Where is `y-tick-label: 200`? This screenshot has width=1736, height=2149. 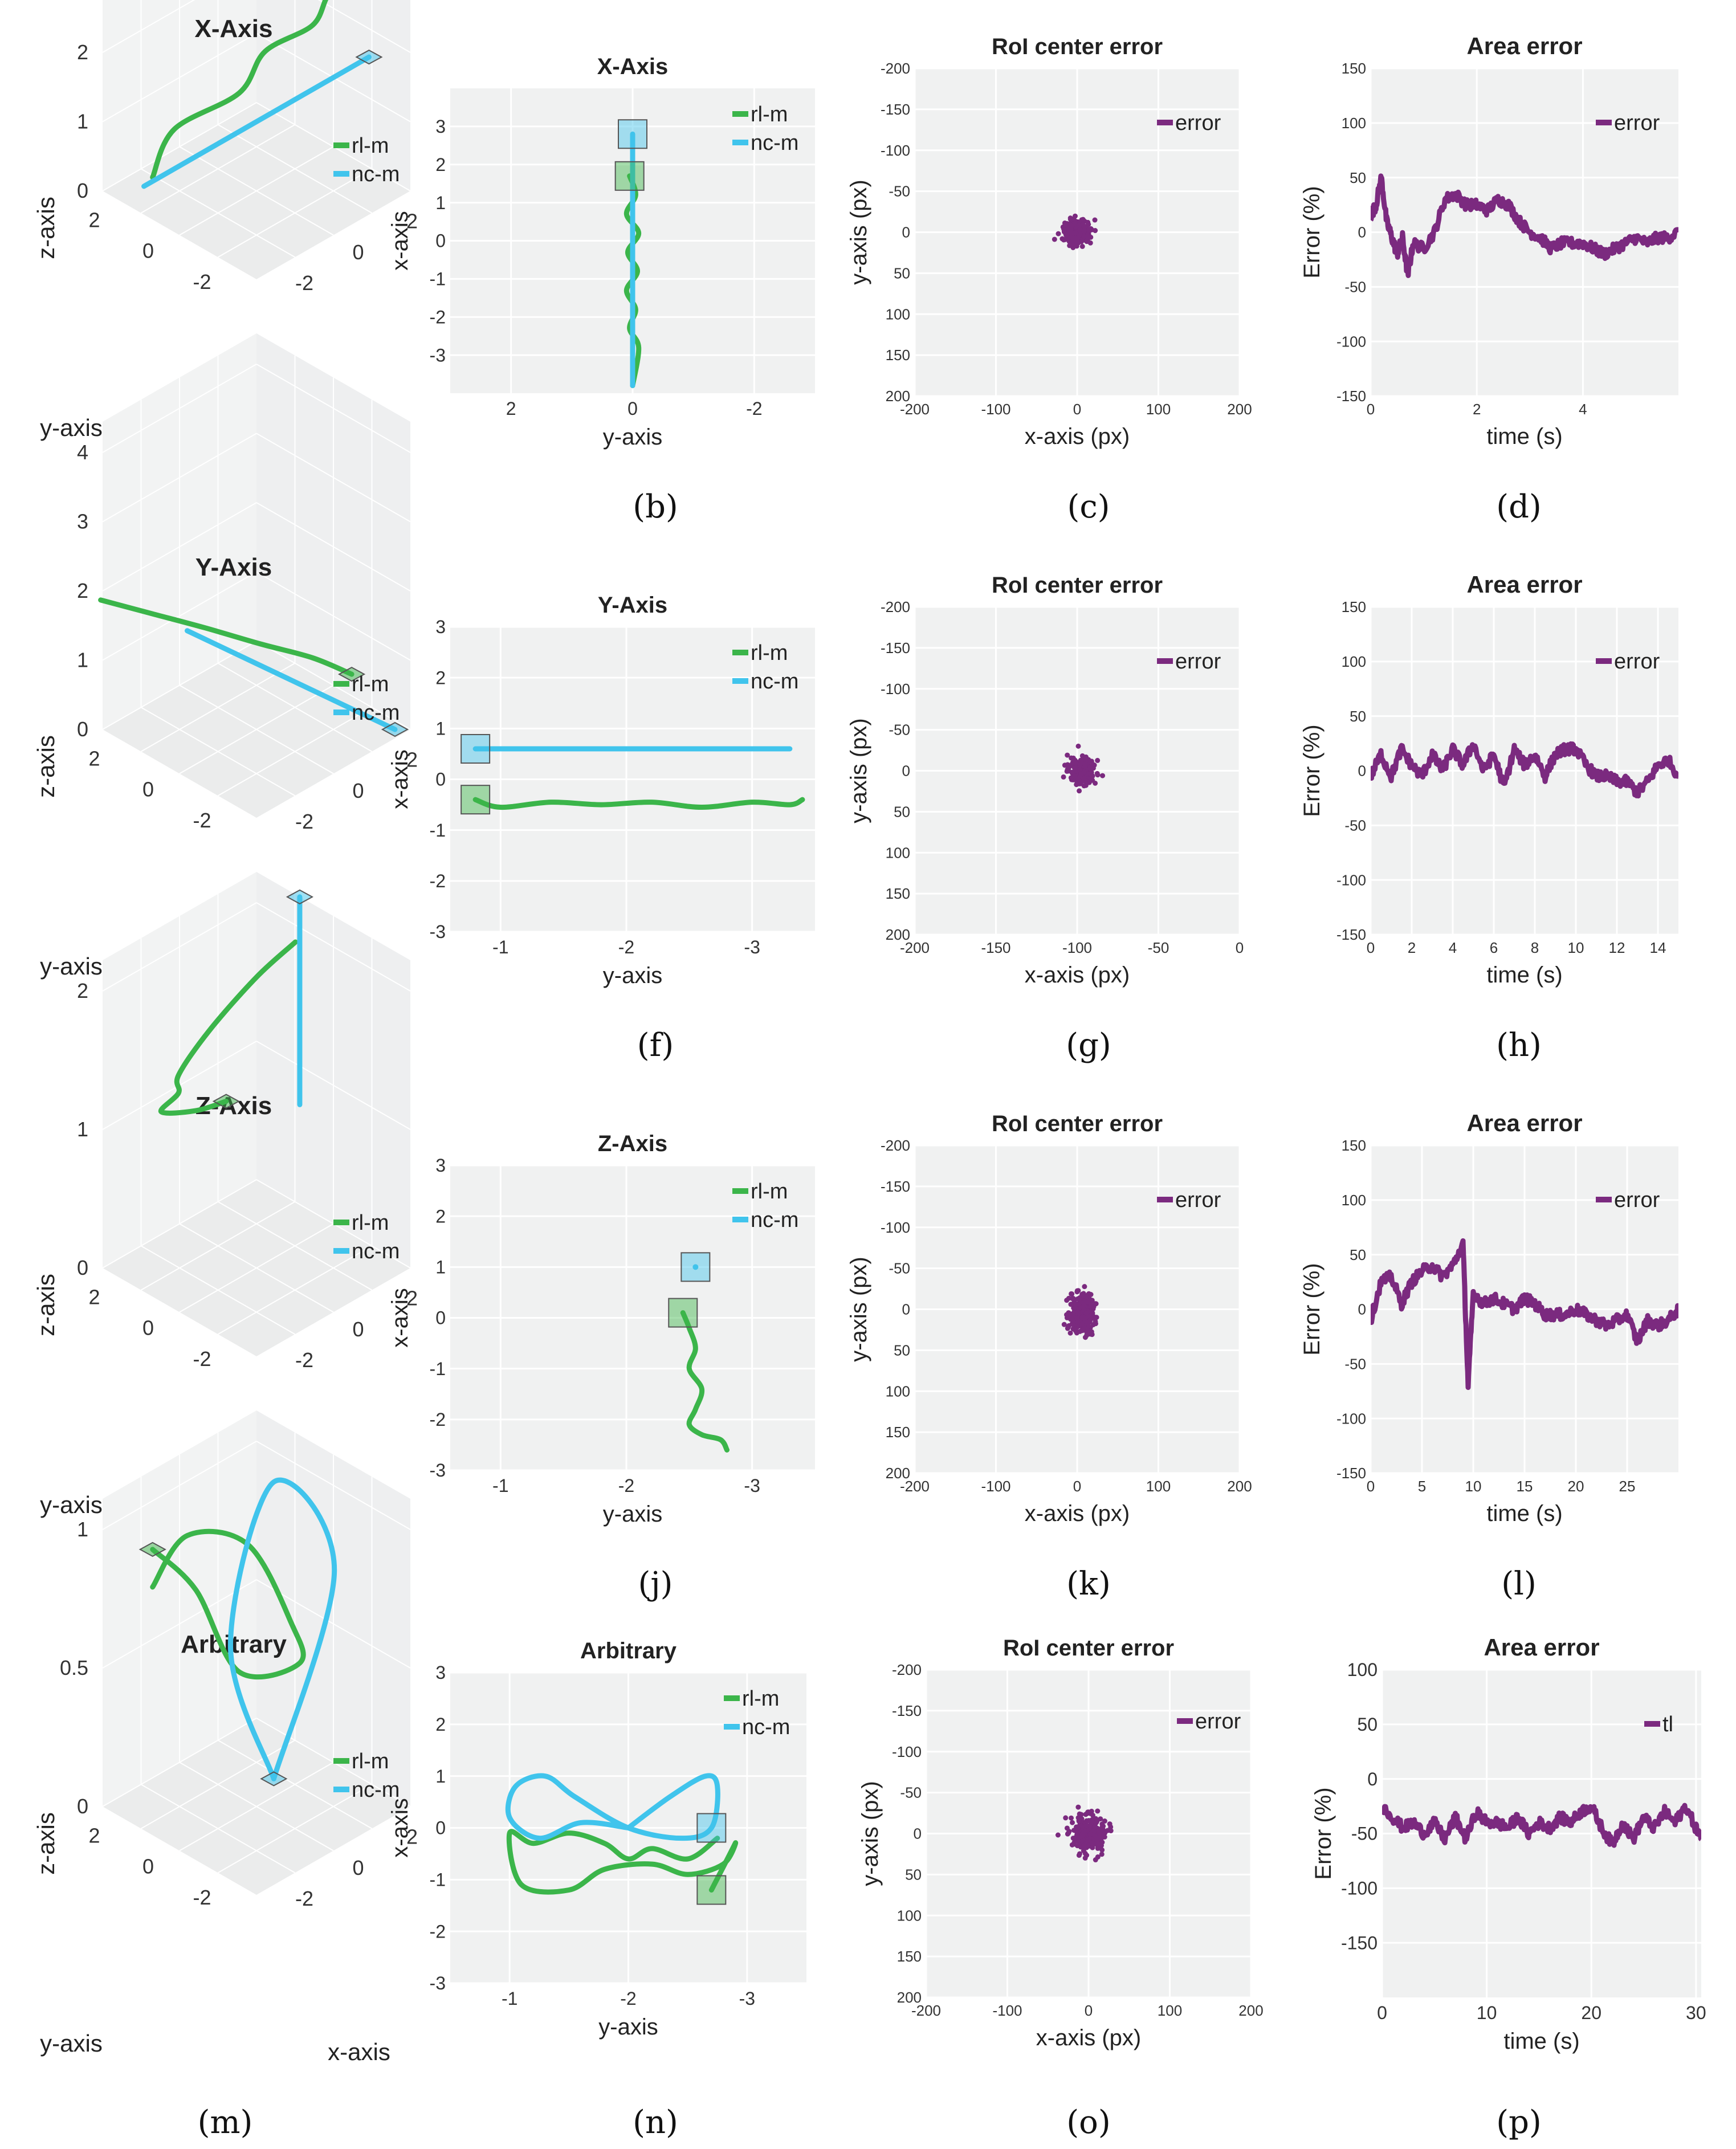 y-tick-label: 200 is located at coordinates (898, 1474).